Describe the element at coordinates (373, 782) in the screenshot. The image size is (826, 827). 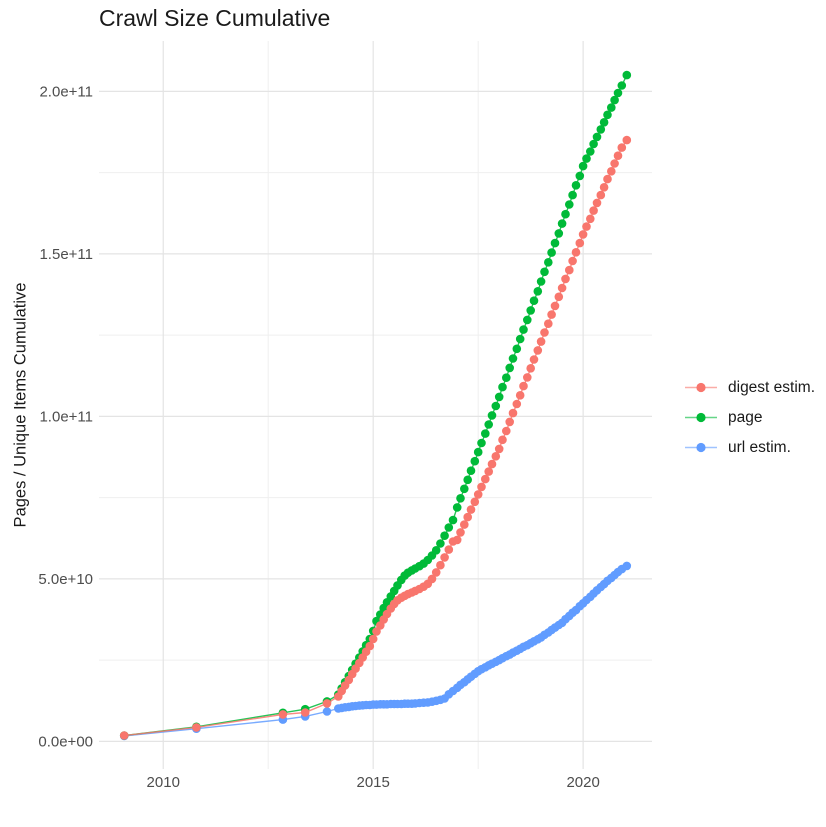
I see `x-tick-label: 2015` at that location.